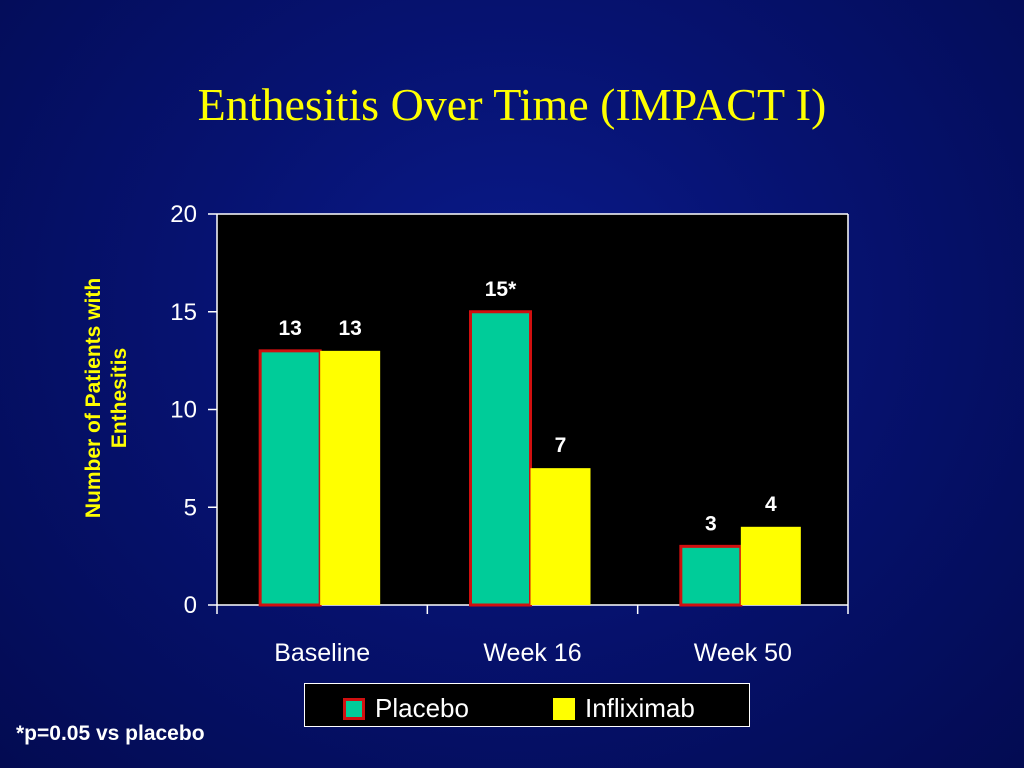  What do you see at coordinates (110, 733) in the screenshot?
I see `footnote: *p=0.05 vs placebo` at bounding box center [110, 733].